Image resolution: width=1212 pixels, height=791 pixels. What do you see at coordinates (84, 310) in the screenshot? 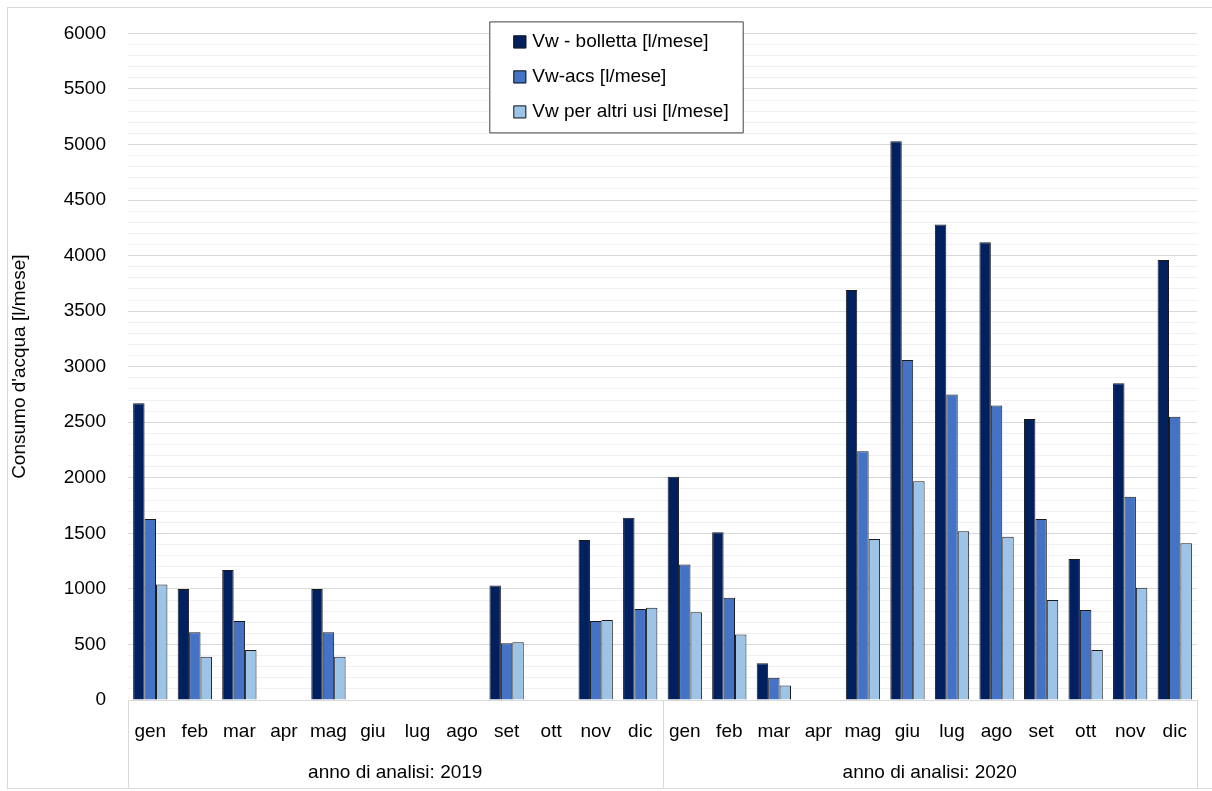
I see `y-tick-label: 3500` at bounding box center [84, 310].